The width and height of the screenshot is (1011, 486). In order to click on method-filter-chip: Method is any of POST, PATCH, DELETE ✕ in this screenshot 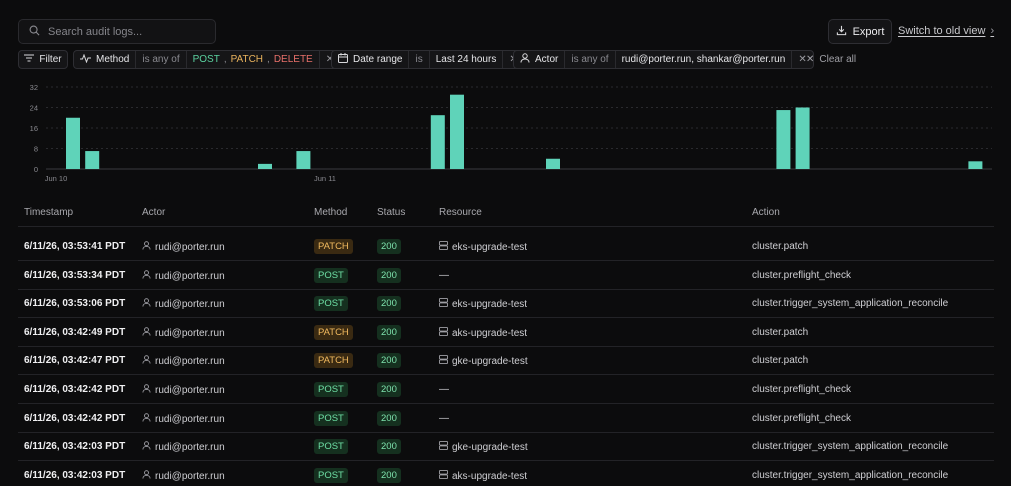, I will do `click(207, 59)`.